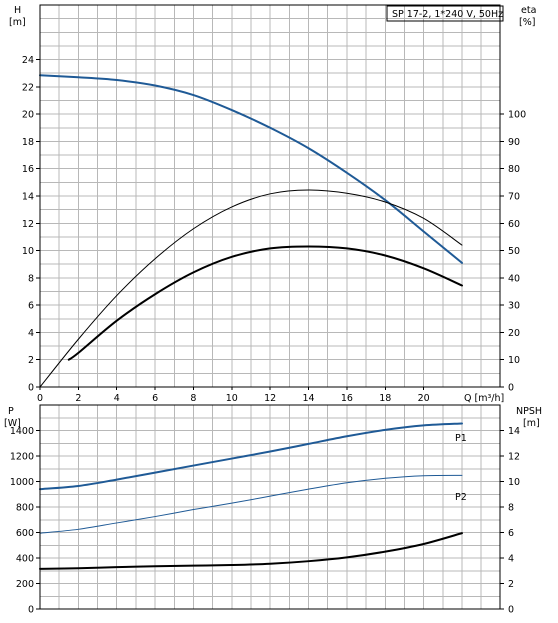 This screenshot has height=623, width=558. What do you see at coordinates (514, 457) in the screenshot?
I see `y-tick-label-right: 12` at bounding box center [514, 457].